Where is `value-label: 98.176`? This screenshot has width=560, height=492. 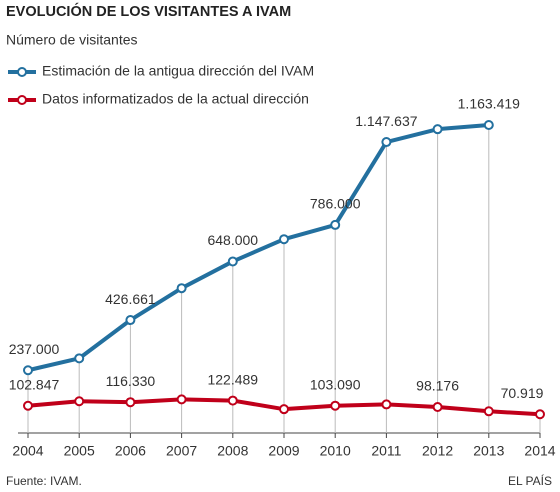
value-label: 98.176 is located at coordinates (437, 386).